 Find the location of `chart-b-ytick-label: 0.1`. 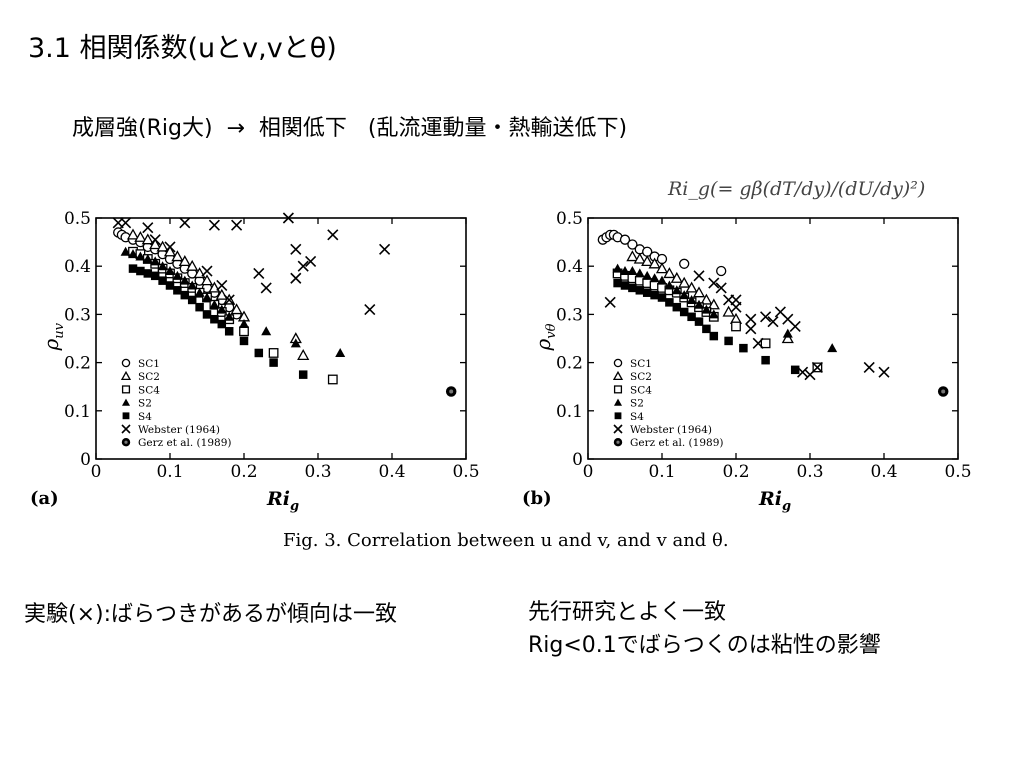

chart-b-ytick-label: 0.1 is located at coordinates (569, 412).